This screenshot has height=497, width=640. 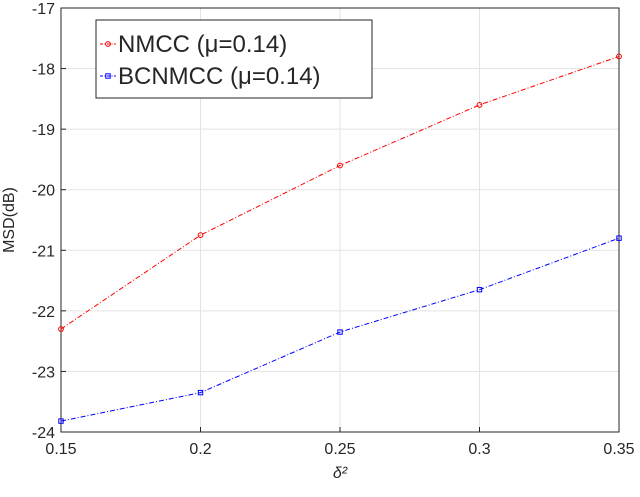 I want to click on x-tick-label: 0.3, so click(x=479, y=449).